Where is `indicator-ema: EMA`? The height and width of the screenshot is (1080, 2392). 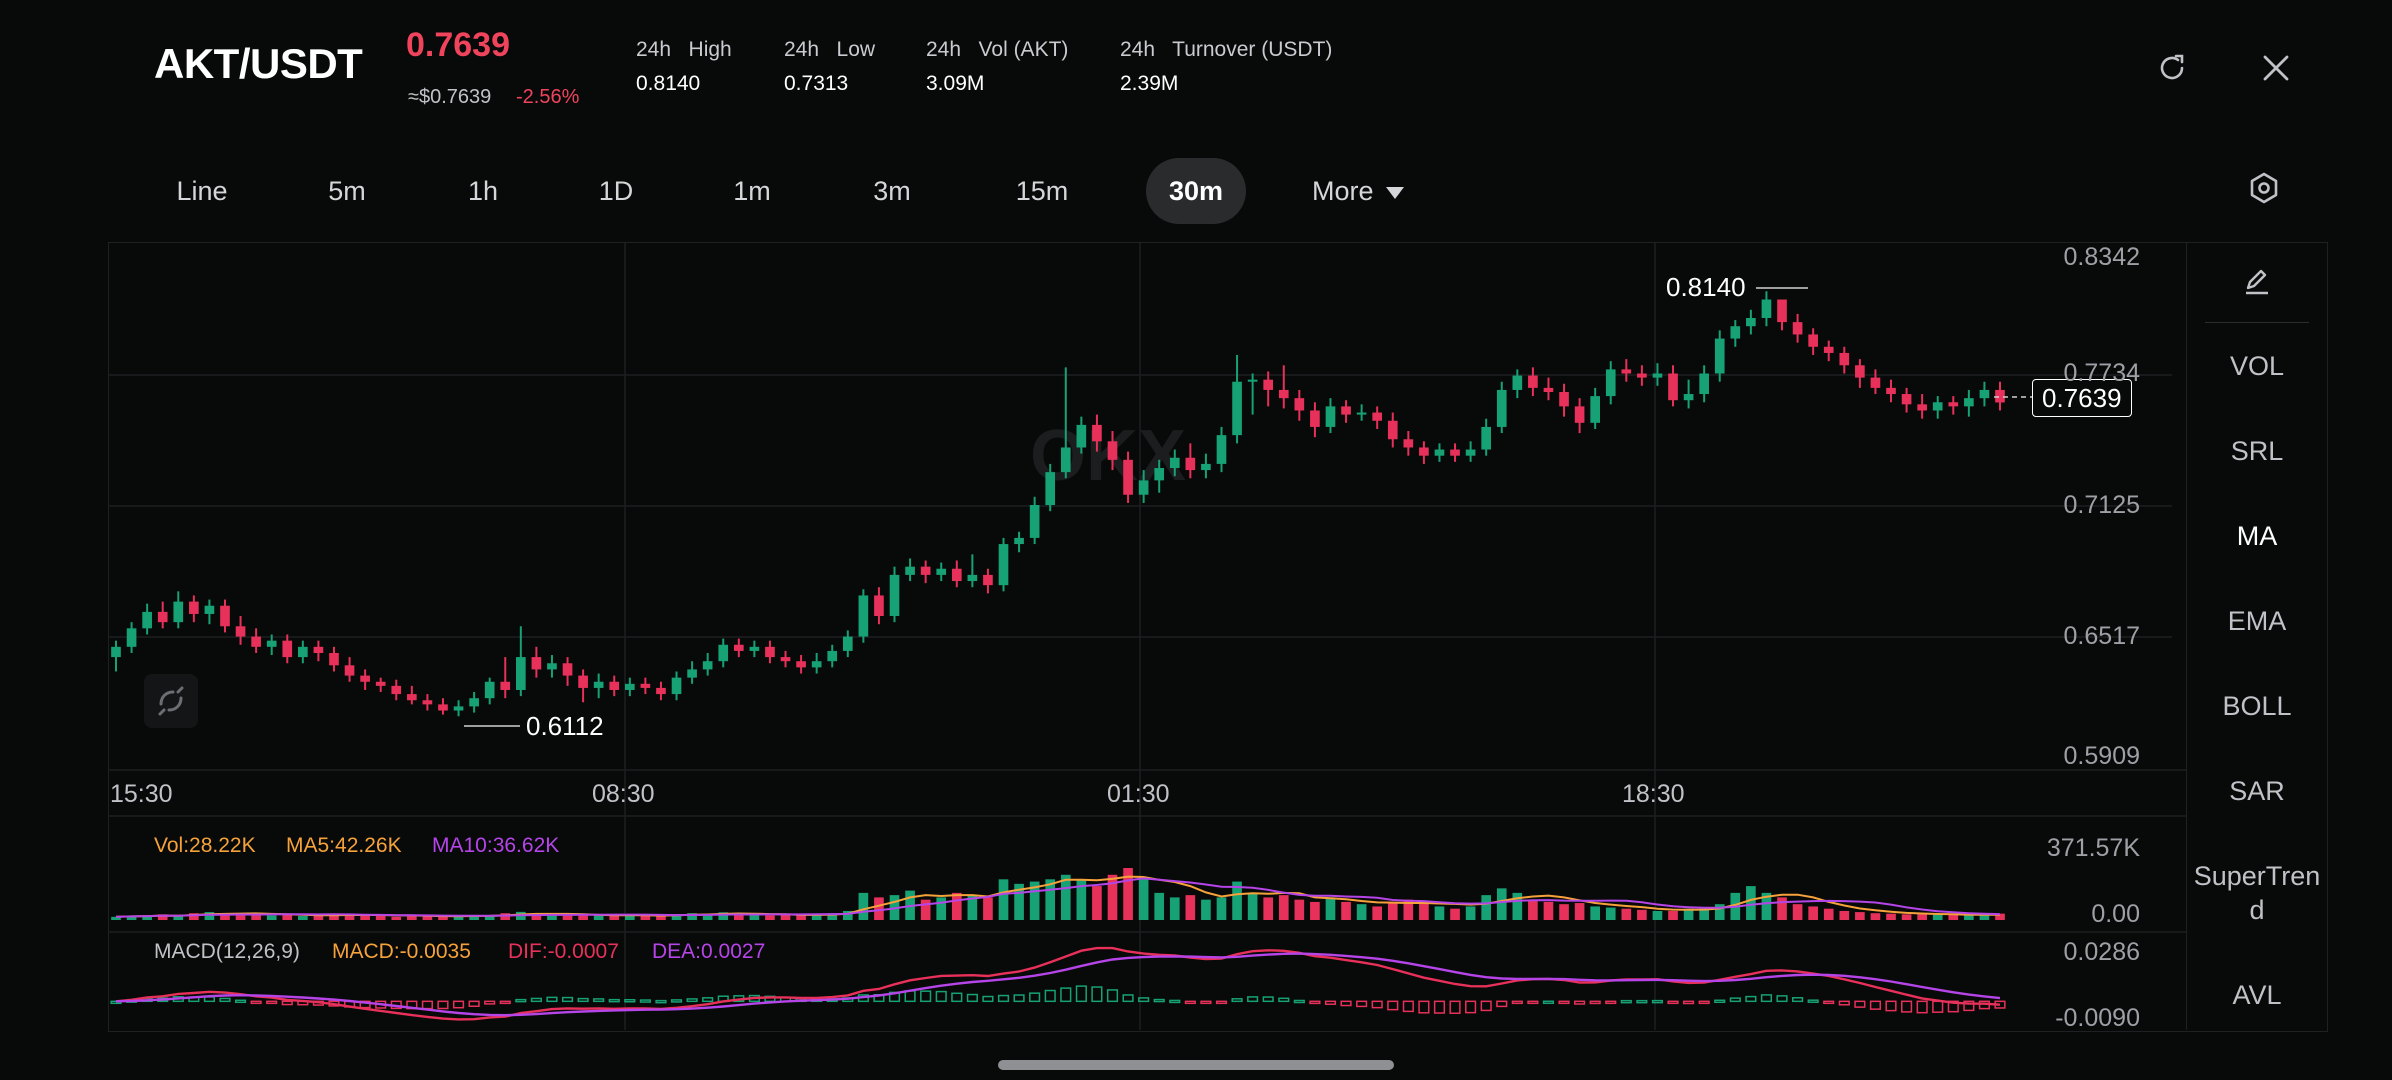
indicator-ema: EMA is located at coordinates (2257, 621).